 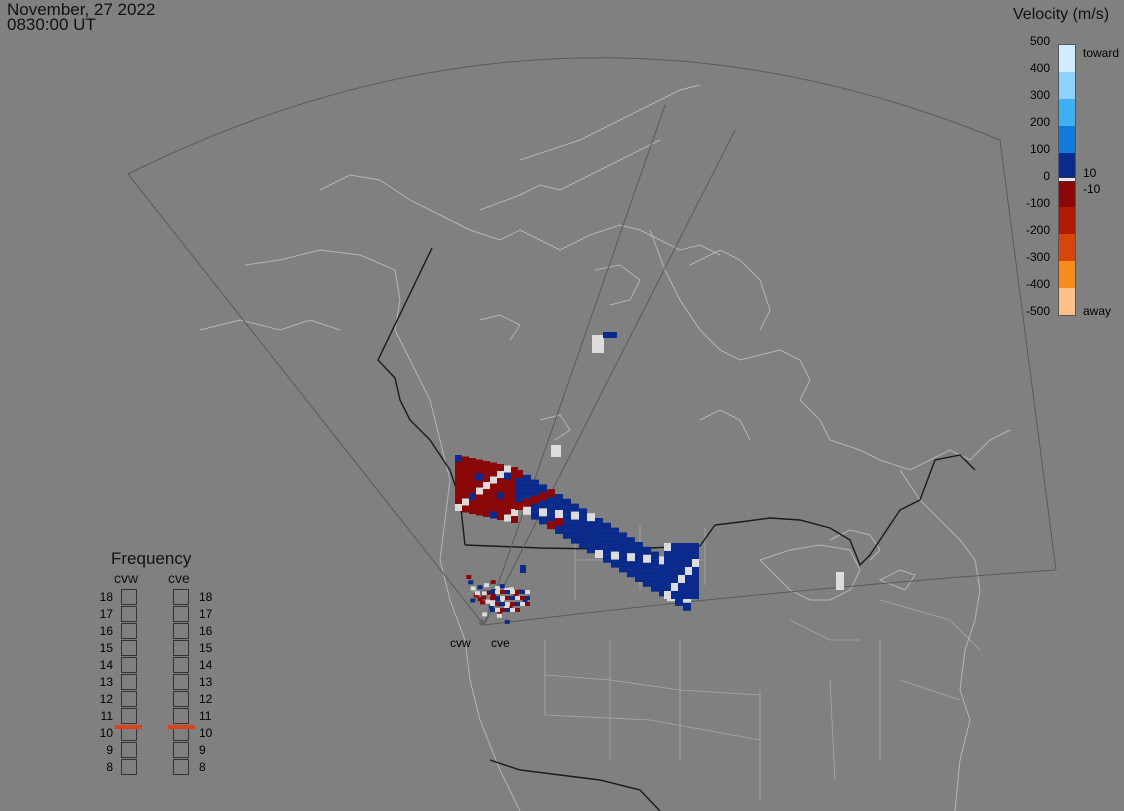 I want to click on date-label: November, 27 2022, so click(x=81, y=9).